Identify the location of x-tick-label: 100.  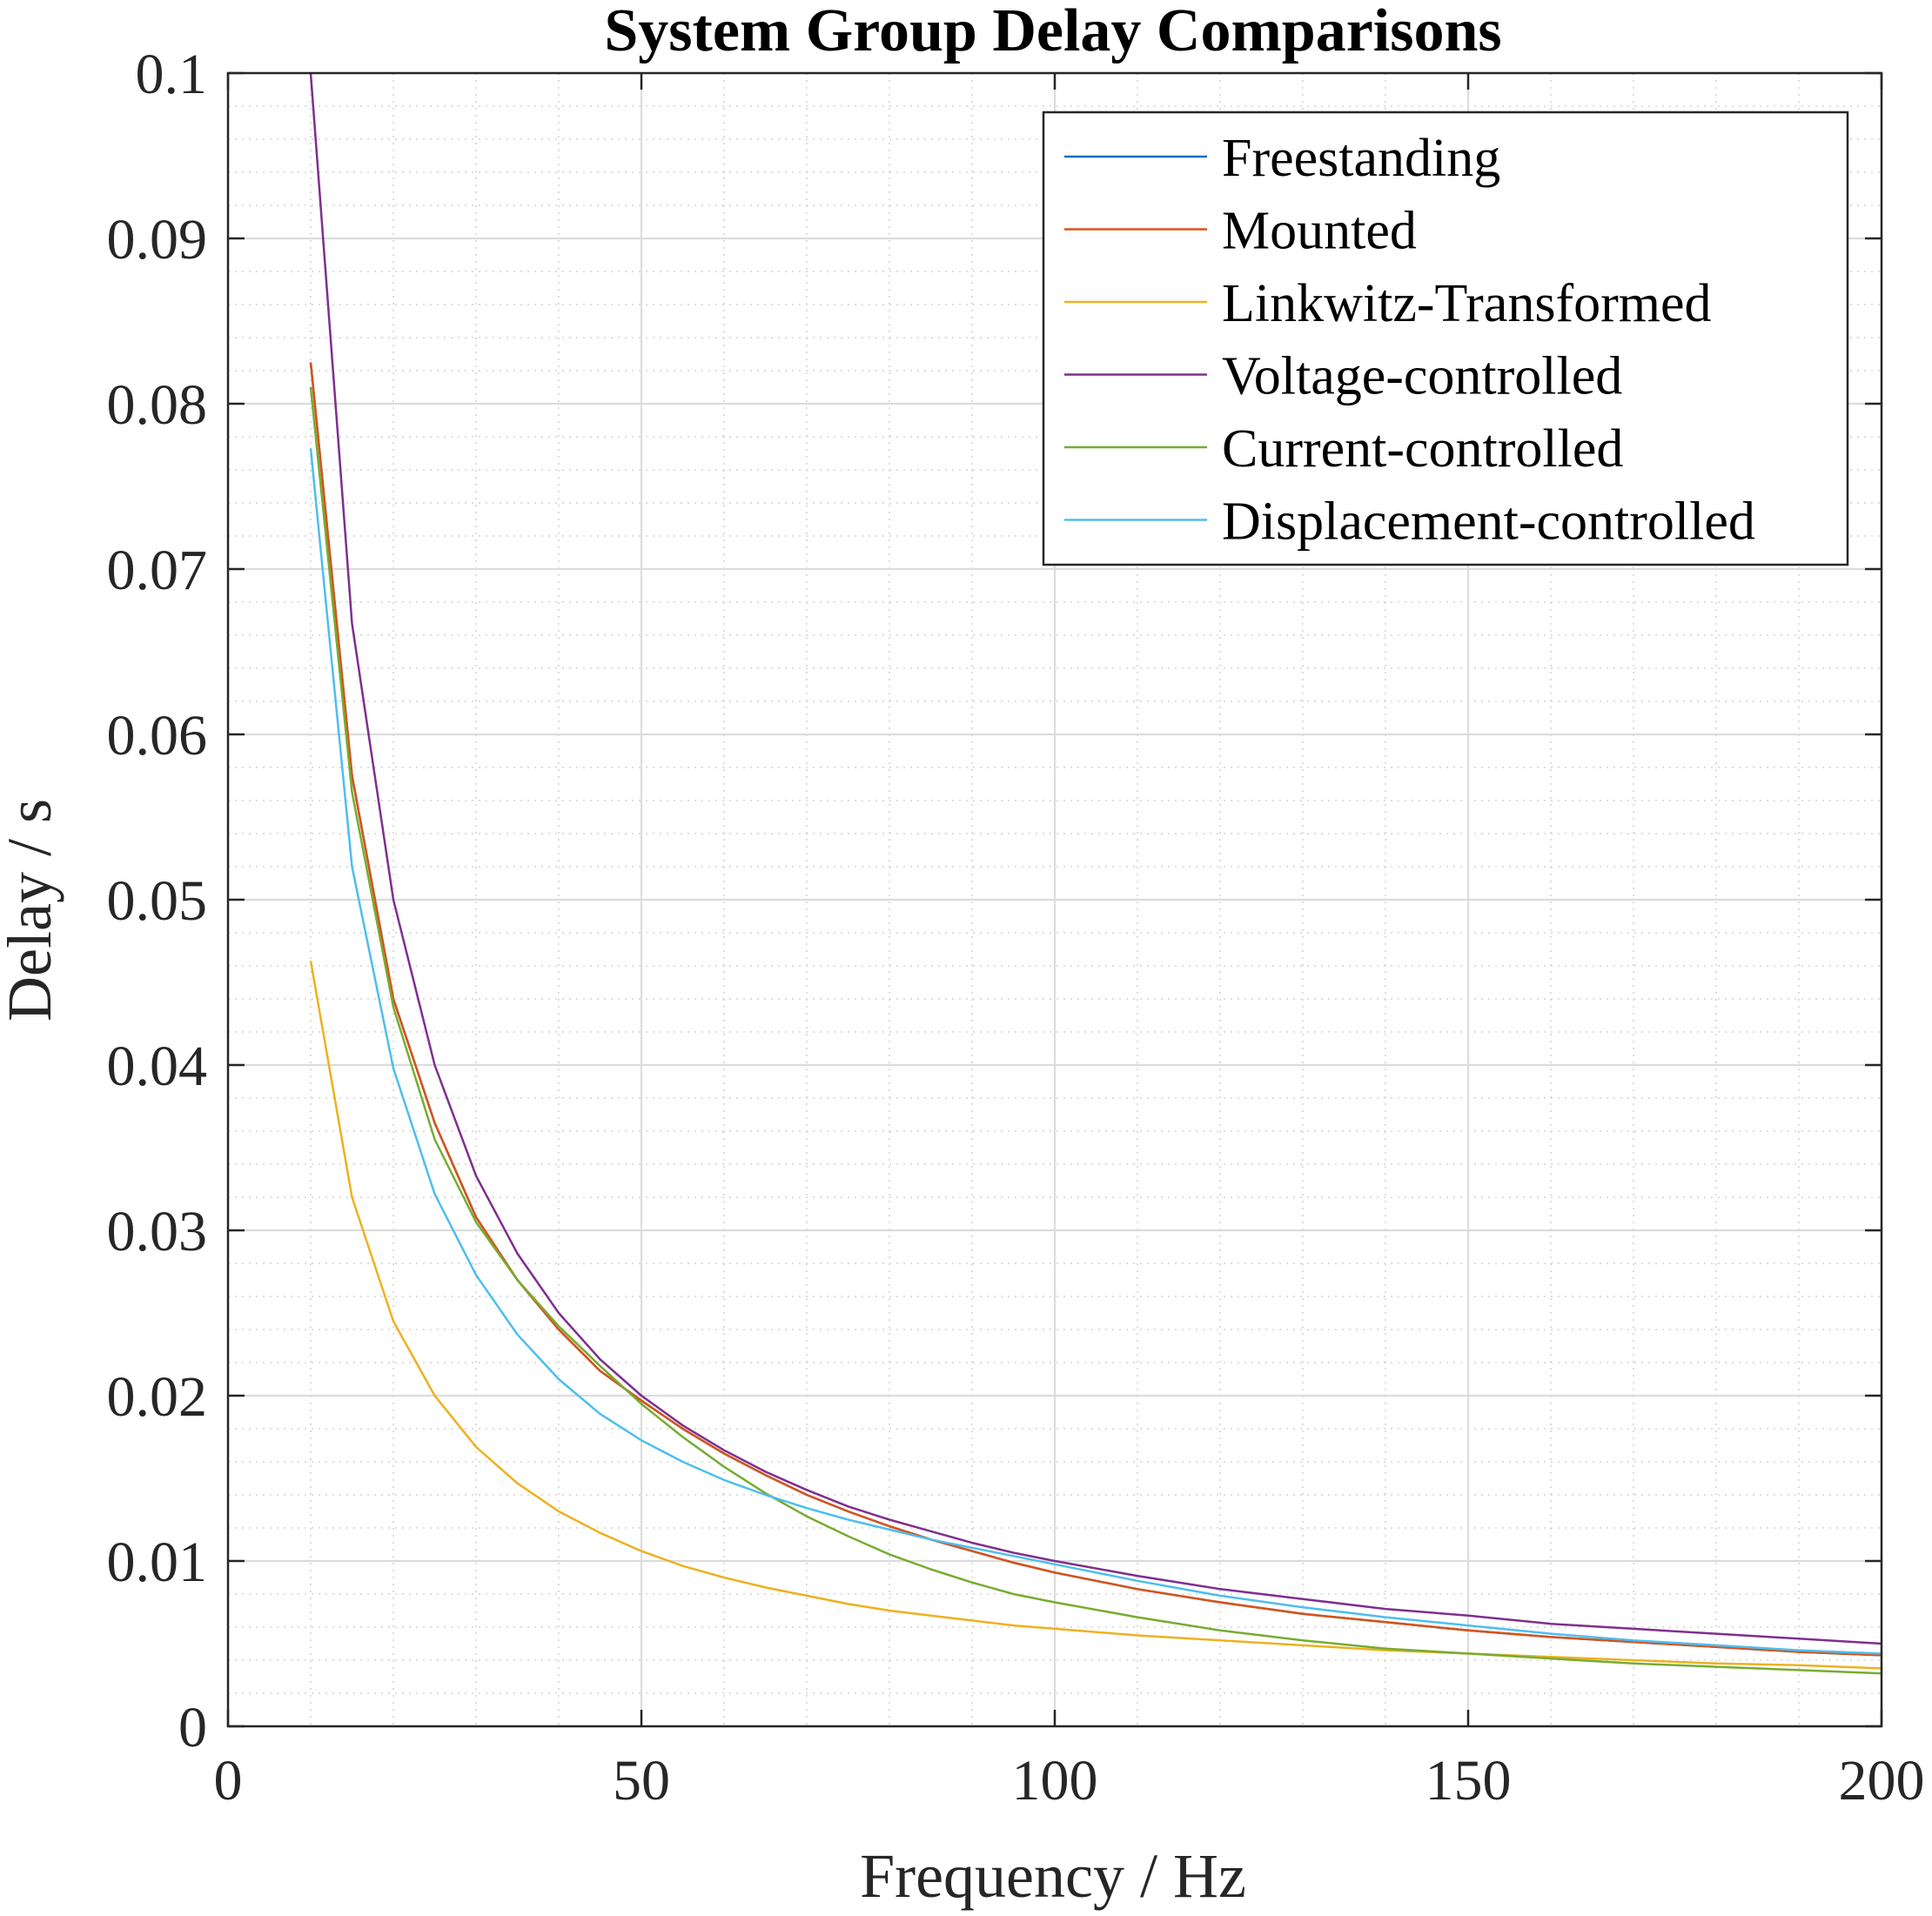
(1055, 1780).